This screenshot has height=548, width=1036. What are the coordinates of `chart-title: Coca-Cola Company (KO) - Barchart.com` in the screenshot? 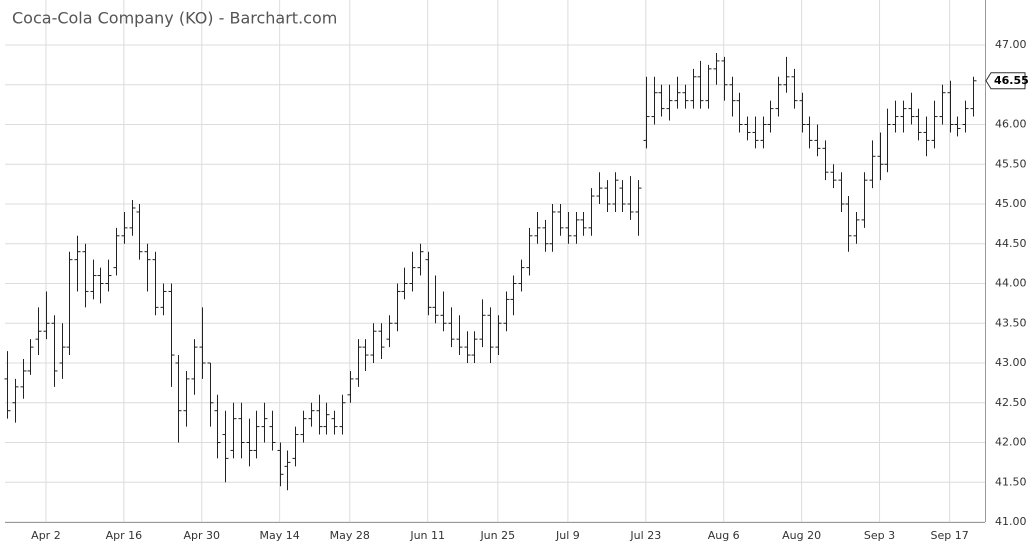 It's located at (174, 18).